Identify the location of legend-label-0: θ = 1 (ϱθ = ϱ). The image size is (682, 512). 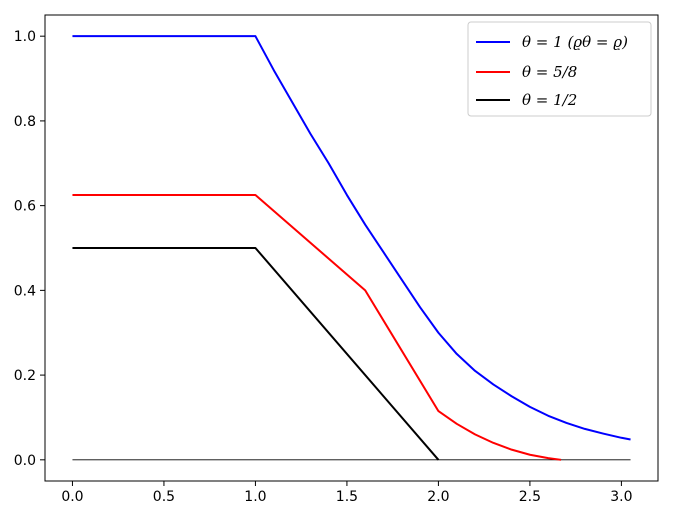
(575, 42).